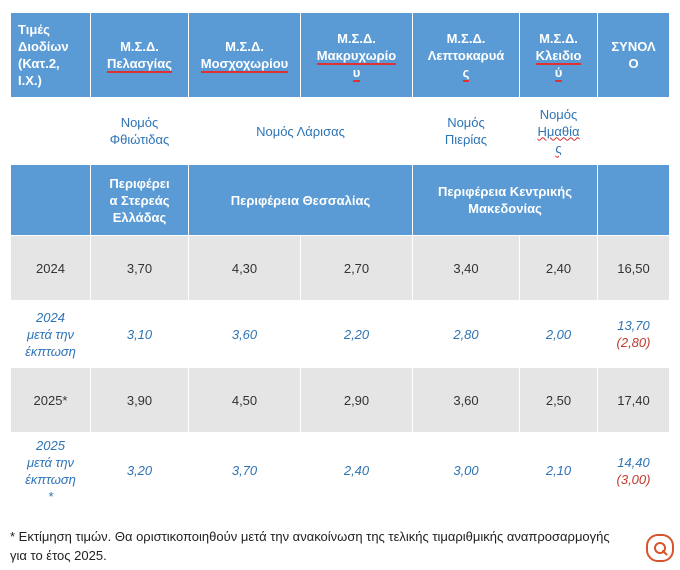 This screenshot has height=570, width=680. Describe the element at coordinates (356, 55) in the screenshot. I see `header-makrychori: Μ.Σ.Δ. Μακρυχωρίο υ` at that location.